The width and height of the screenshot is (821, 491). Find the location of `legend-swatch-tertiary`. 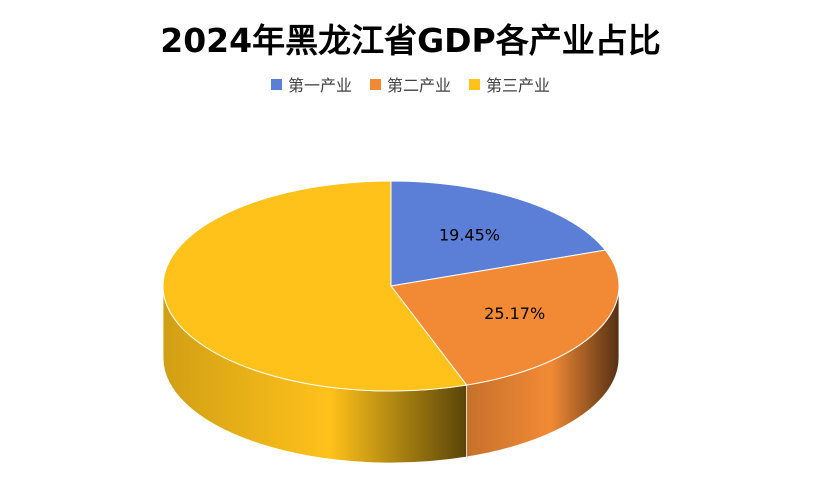

legend-swatch-tertiary is located at coordinates (474, 84).